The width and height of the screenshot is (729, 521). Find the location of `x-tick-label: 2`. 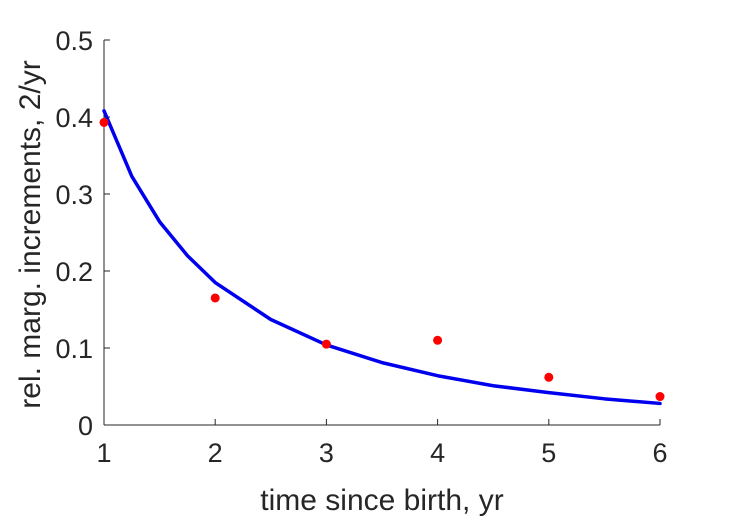

x-tick-label: 2 is located at coordinates (215, 453).